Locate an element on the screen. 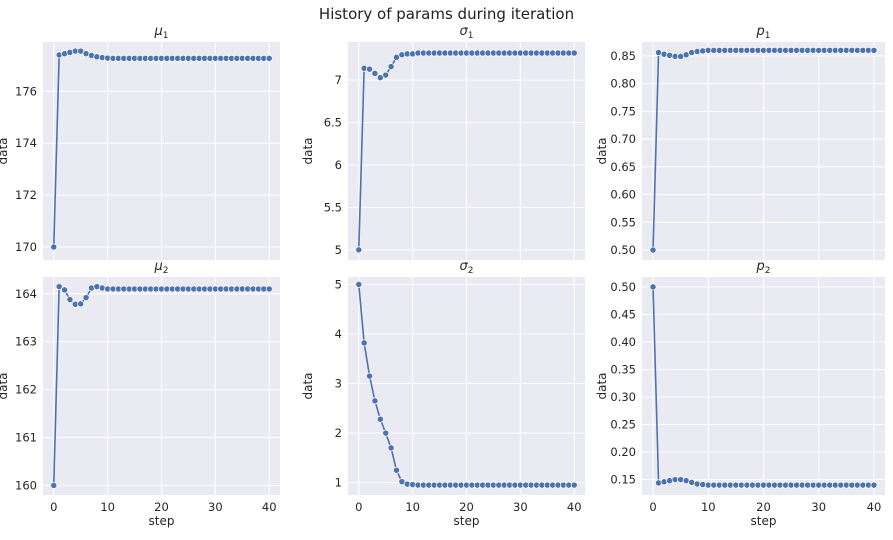 Image resolution: width=893 pixels, height=540 pixels. subplot-3: 0.50 0.55 0.60 0.65 0.70 0.75 0.80 0.85 data p1 is located at coordinates (740, 142).